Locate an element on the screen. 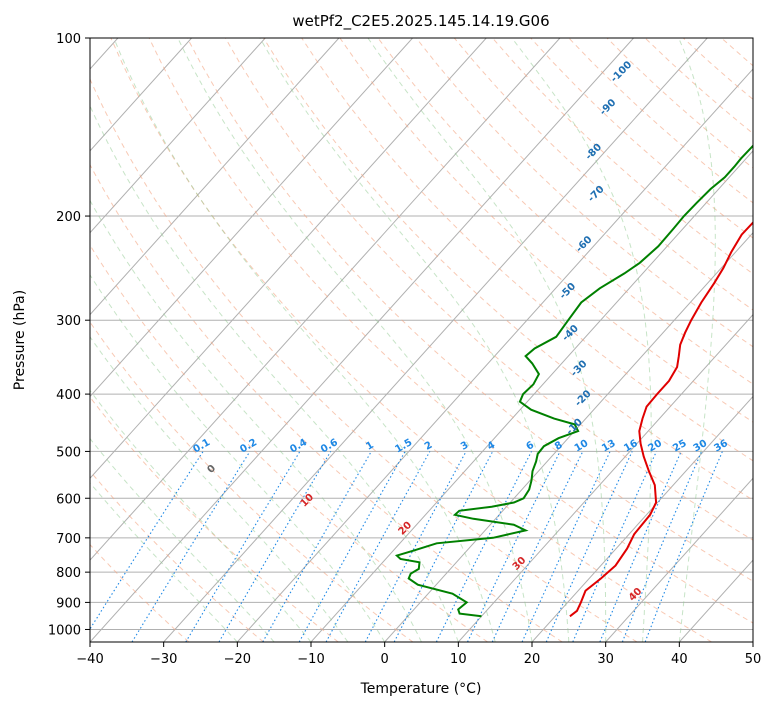 Image resolution: width=775 pixels, height=708 pixels. temperature-profile is located at coordinates (661, 419).